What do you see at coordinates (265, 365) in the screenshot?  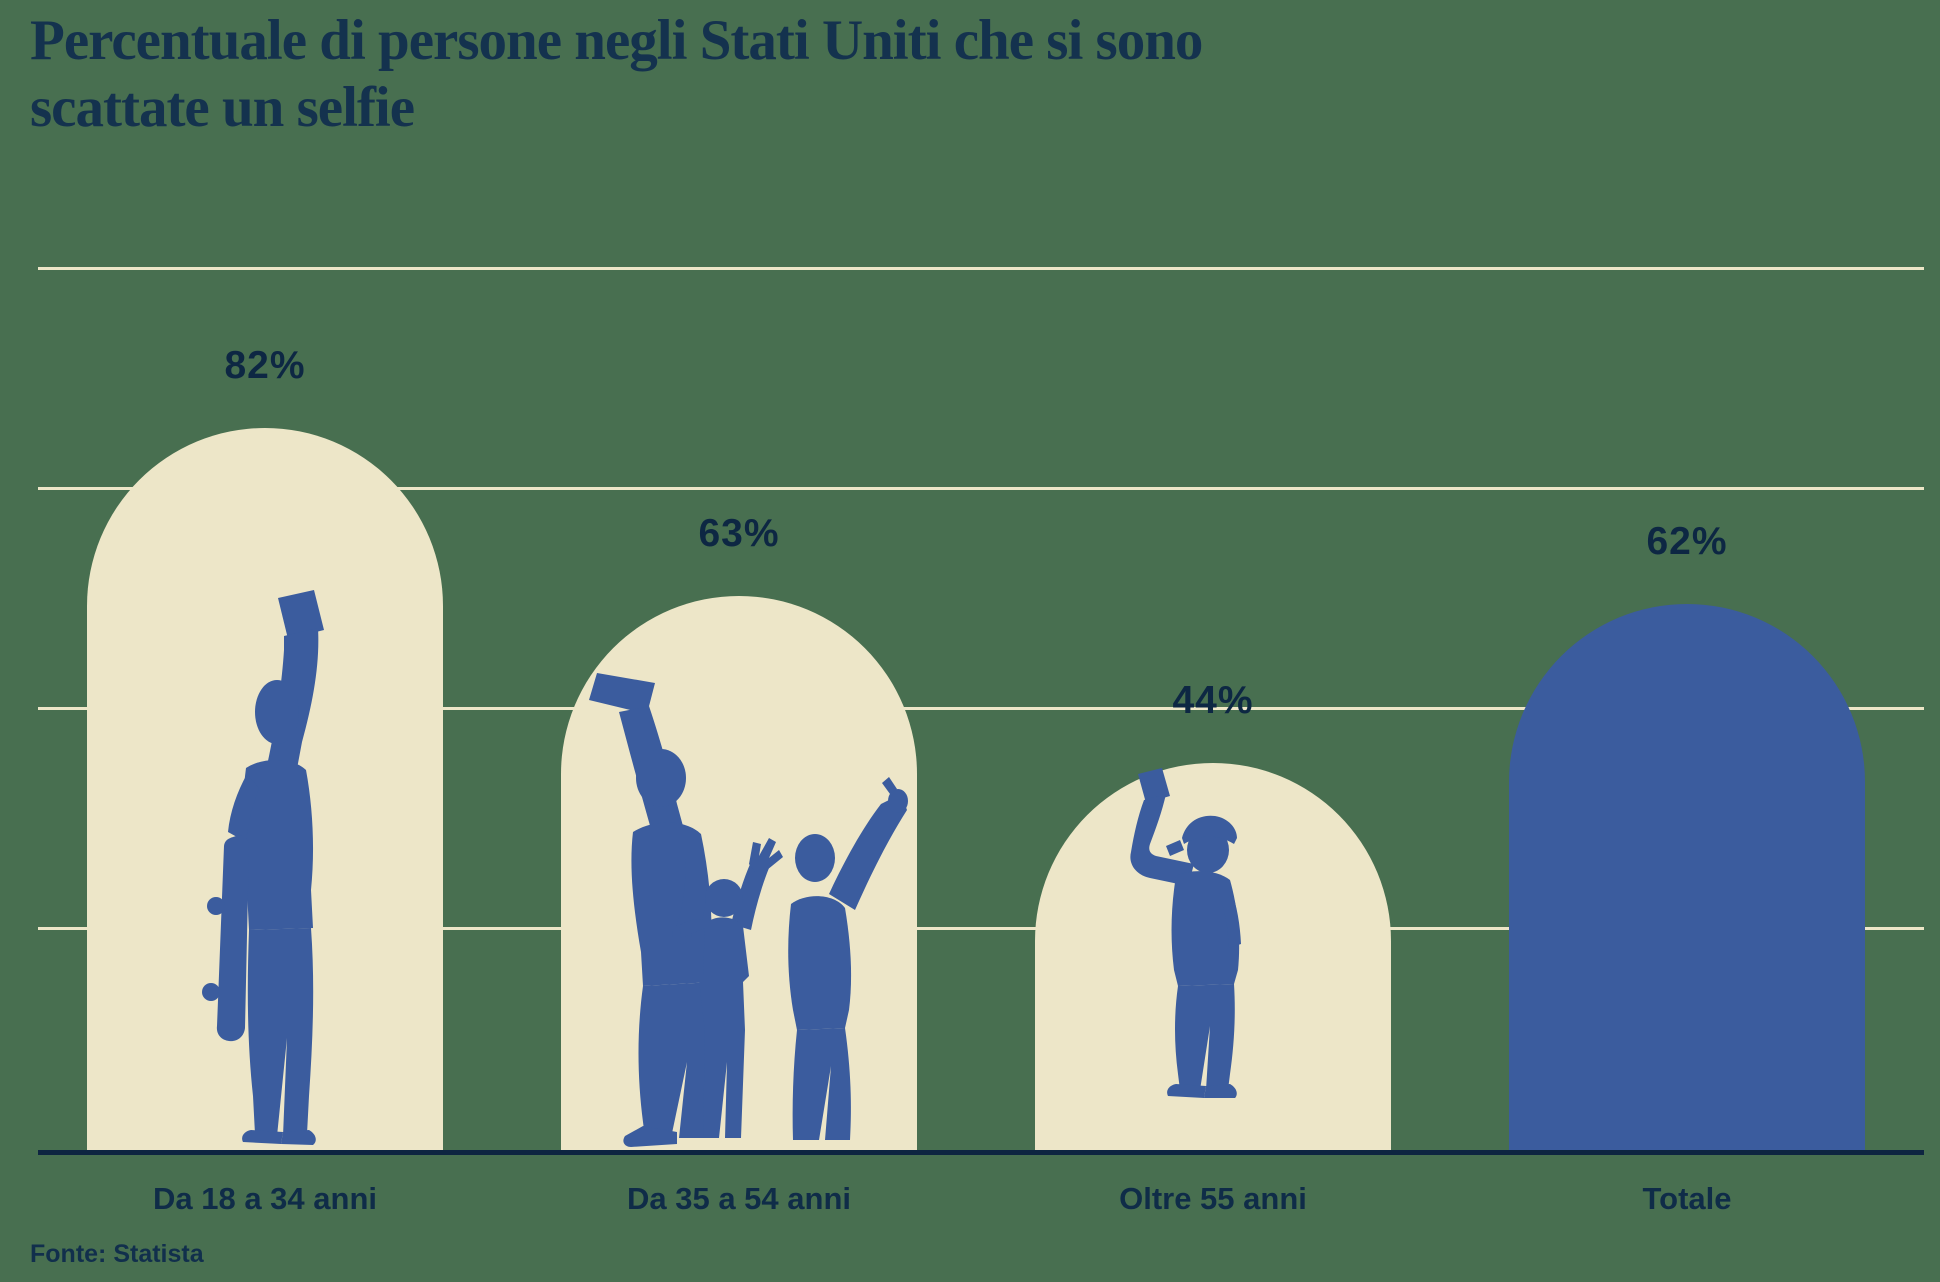 I see `value-label-82%: 82%` at bounding box center [265, 365].